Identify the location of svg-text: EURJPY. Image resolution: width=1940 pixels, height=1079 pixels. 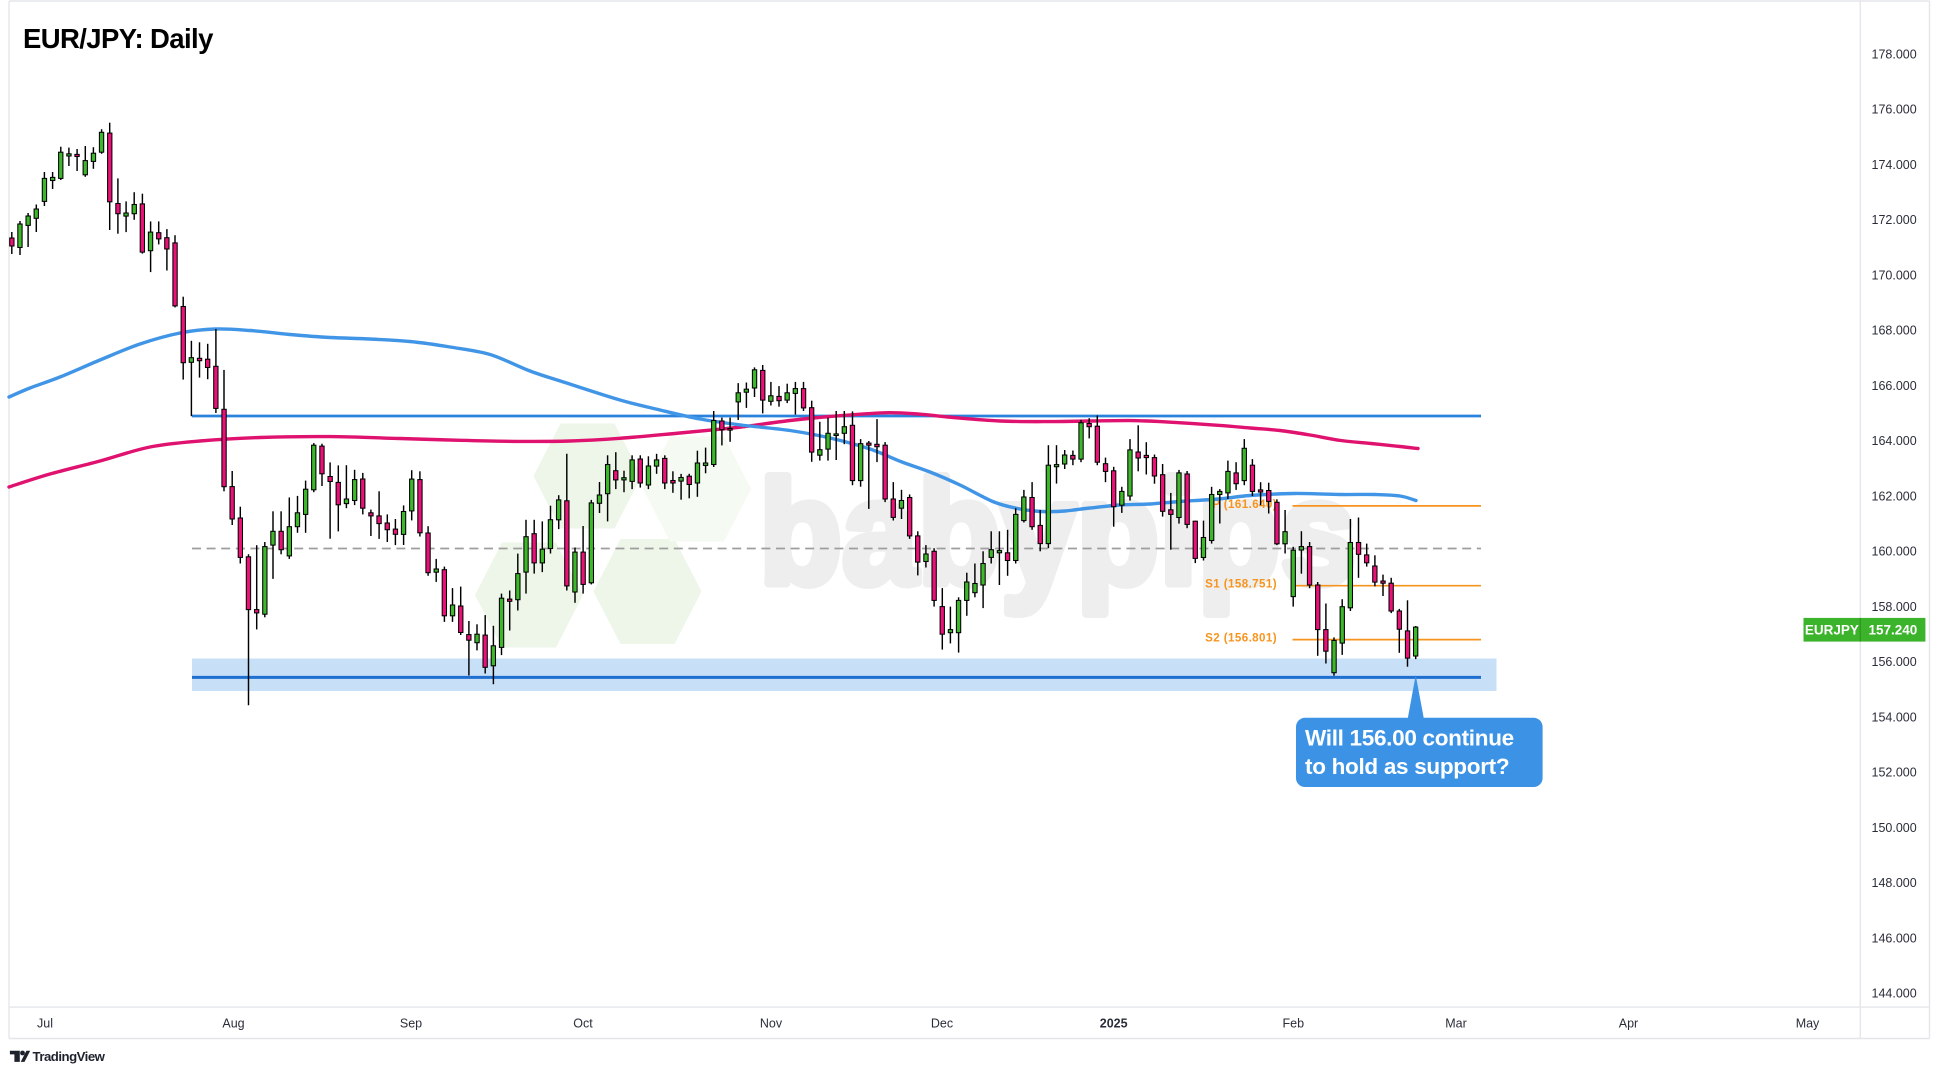
(1832, 629).